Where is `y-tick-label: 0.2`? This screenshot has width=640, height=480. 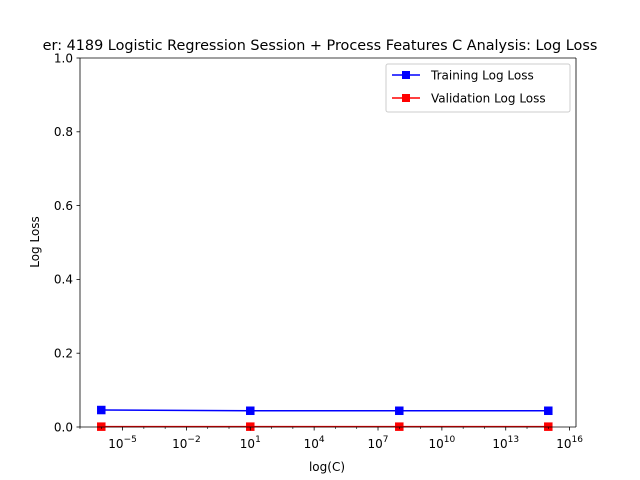 y-tick-label: 0.2 is located at coordinates (63, 354).